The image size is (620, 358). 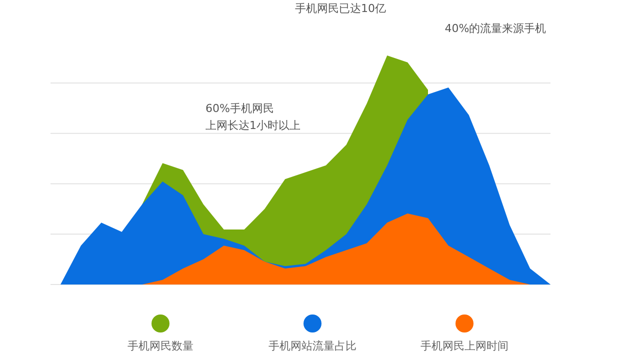 I want to click on text: 手机网民已达10亿, so click(x=340, y=8).